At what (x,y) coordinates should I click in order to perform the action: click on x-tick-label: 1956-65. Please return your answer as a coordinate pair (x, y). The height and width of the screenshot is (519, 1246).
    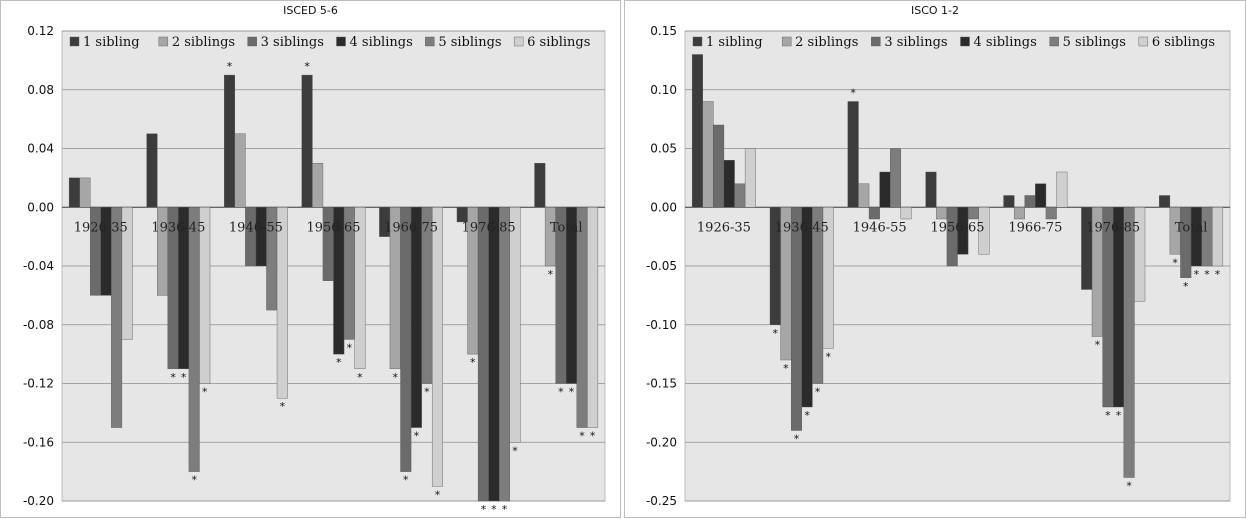
    Looking at the image, I should click on (957, 227).